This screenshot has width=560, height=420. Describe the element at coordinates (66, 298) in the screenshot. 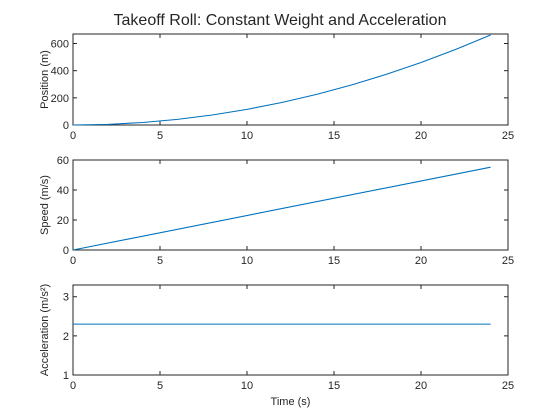

I see `y-tick-label: 3` at that location.